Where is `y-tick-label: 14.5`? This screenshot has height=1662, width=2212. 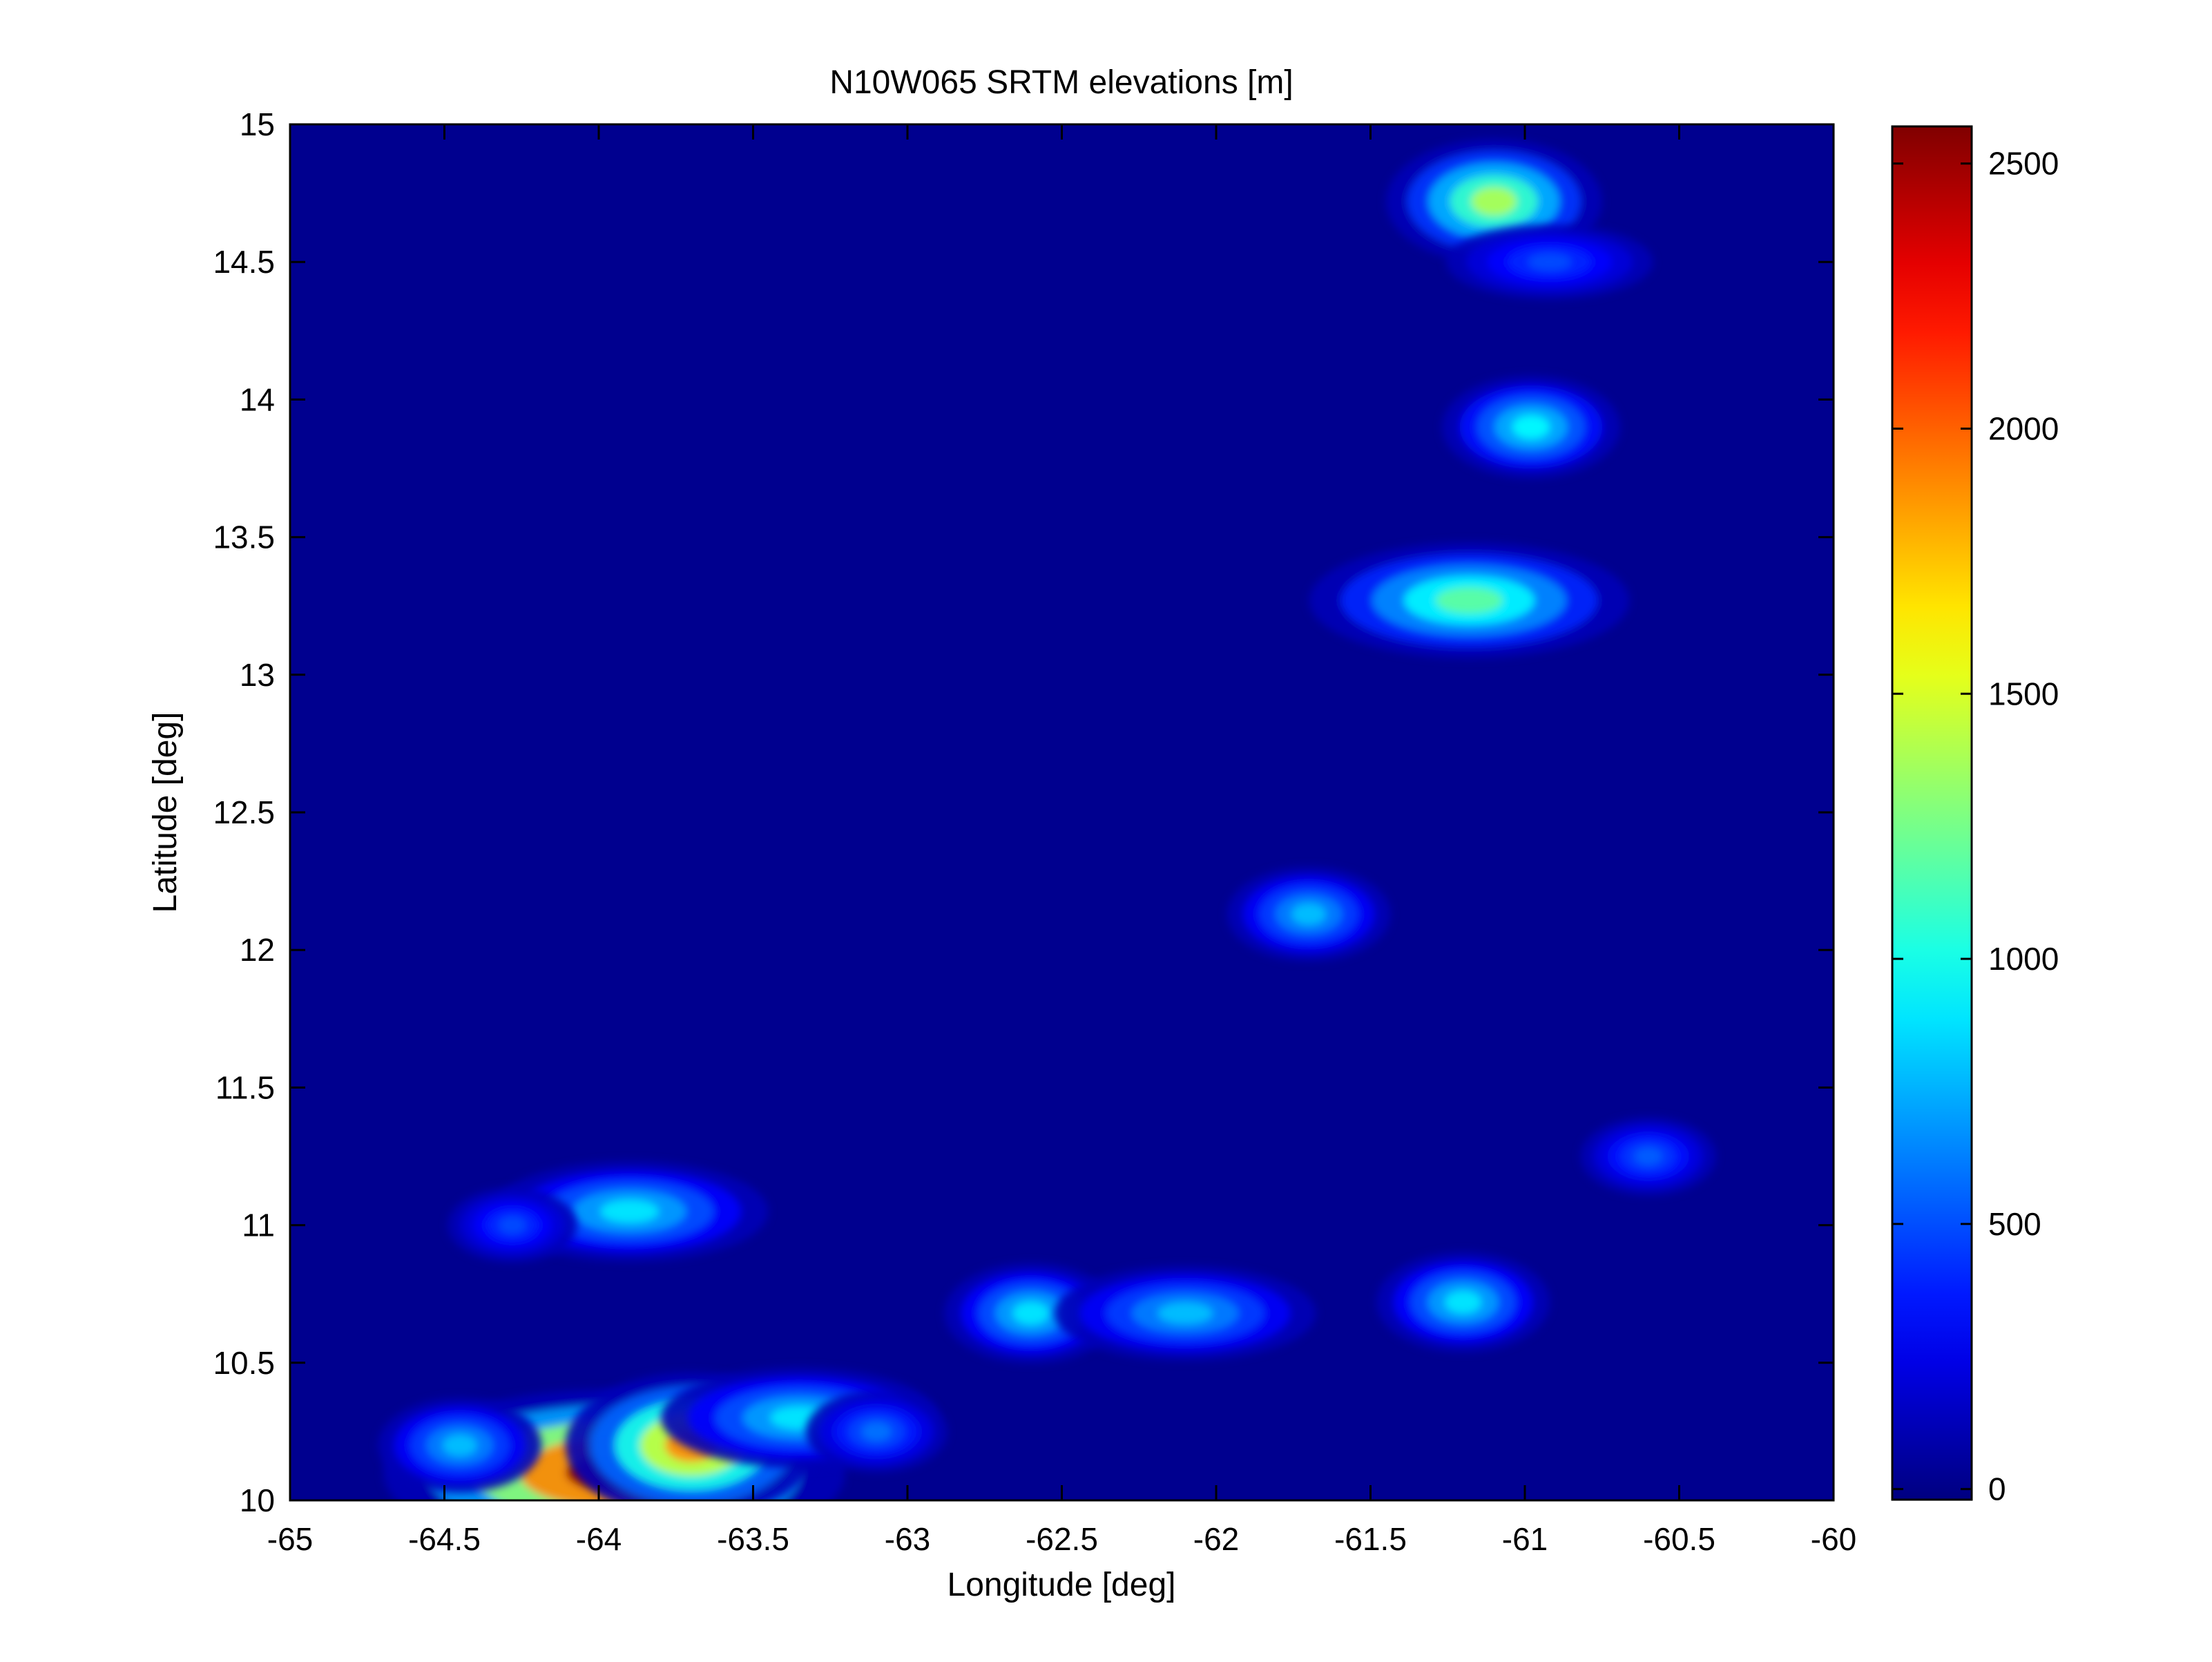 y-tick-label: 14.5 is located at coordinates (244, 262).